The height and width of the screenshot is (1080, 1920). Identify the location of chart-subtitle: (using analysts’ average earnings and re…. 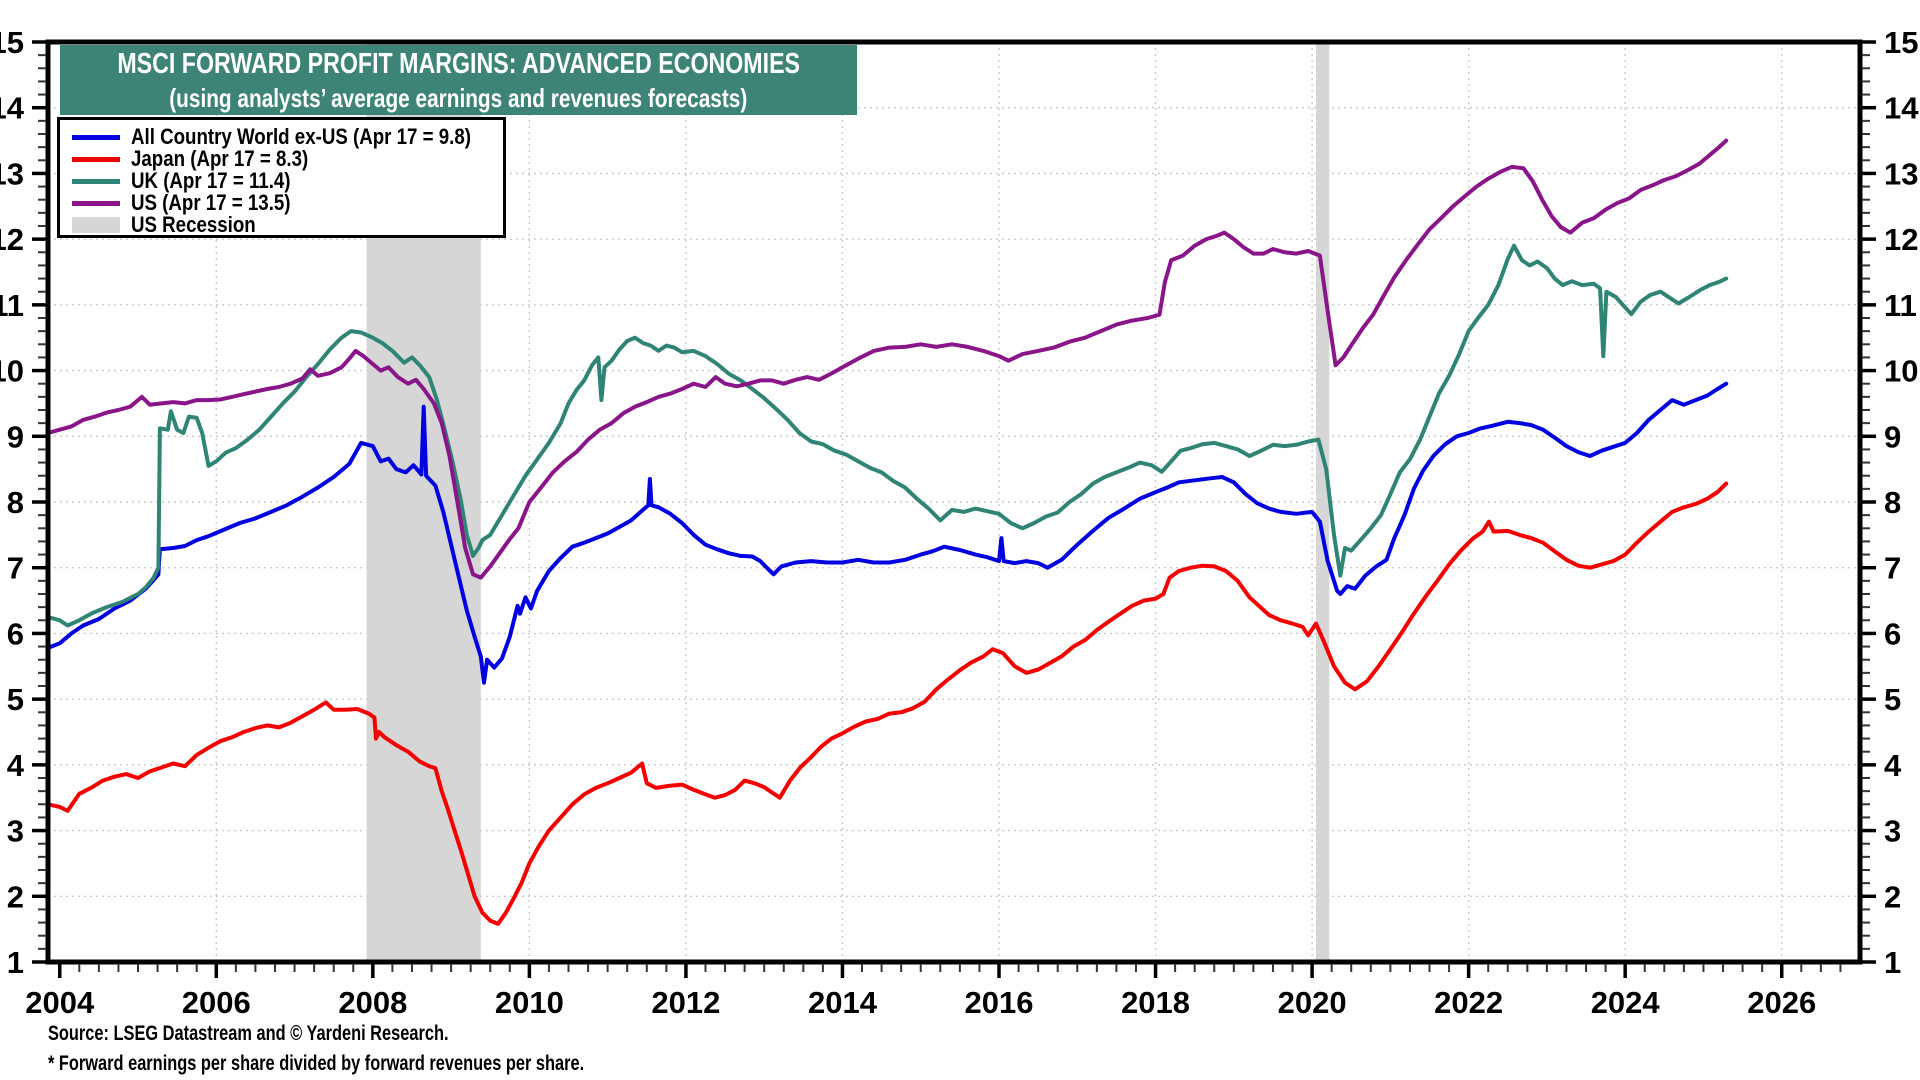
(458, 98).